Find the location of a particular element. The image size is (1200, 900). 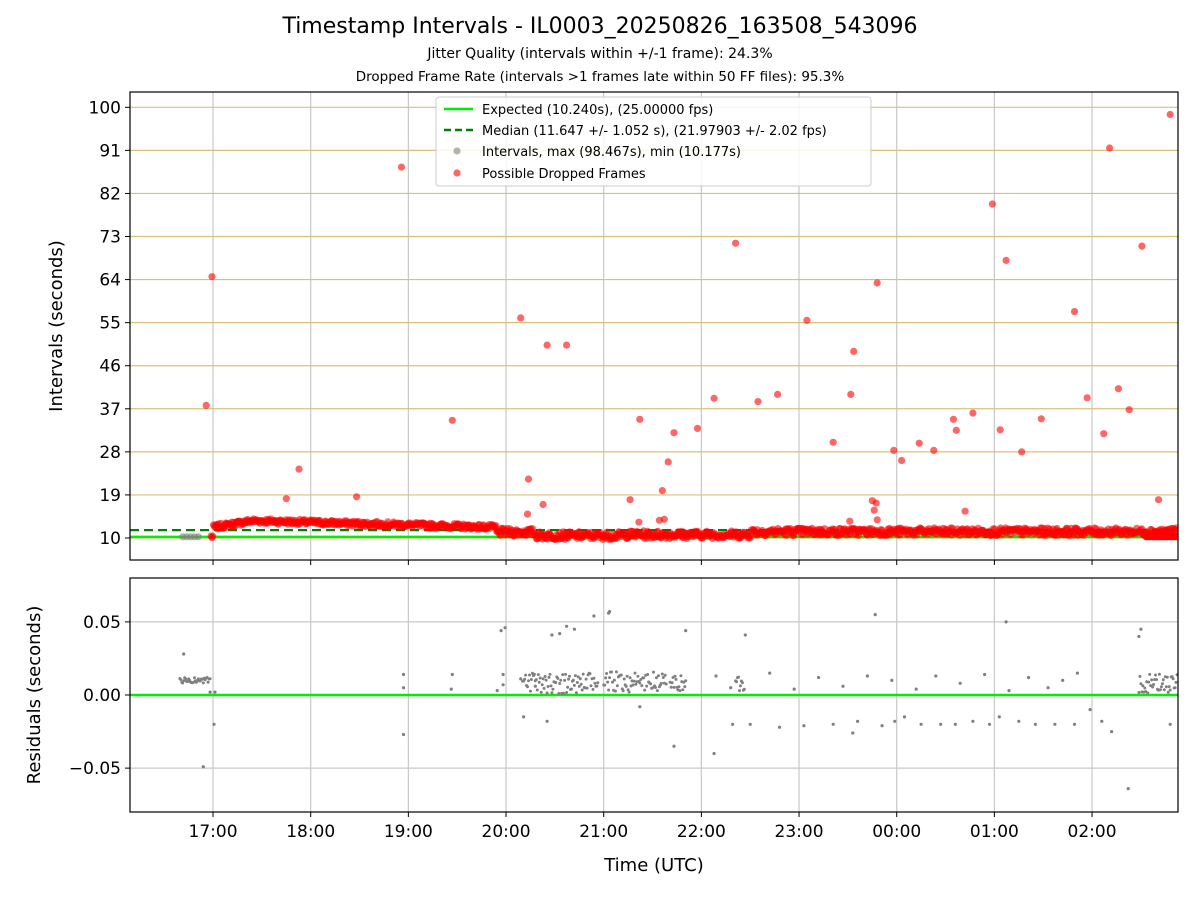

top-y-tick-label: 91 is located at coordinates (110, 151).